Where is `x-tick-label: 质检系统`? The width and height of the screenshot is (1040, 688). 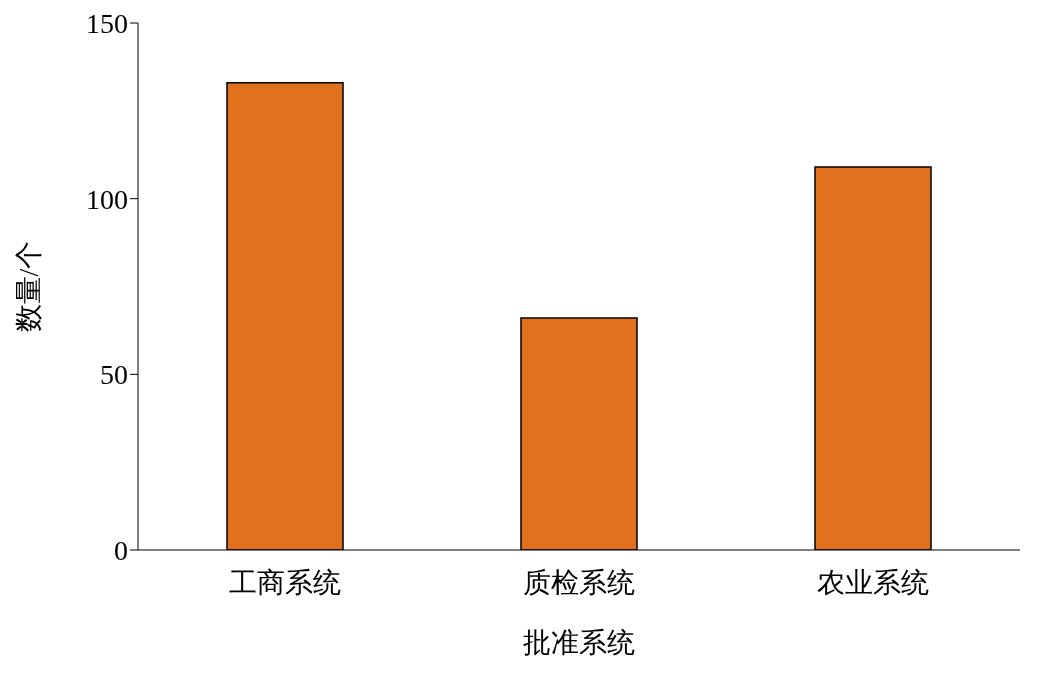
x-tick-label: 质检系统 is located at coordinates (579, 582).